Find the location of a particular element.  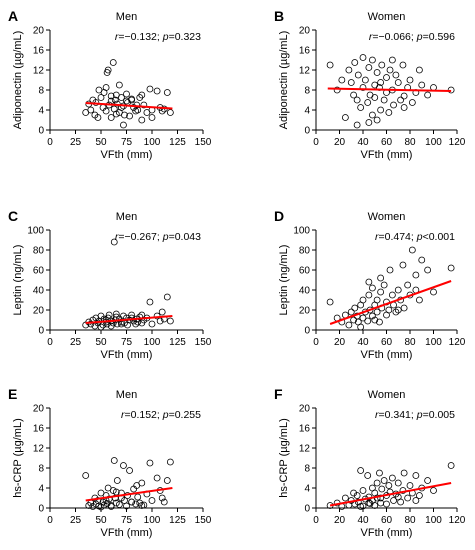

y-axis-label: Leptin (ng/mL) is located at coordinates (18, 280).